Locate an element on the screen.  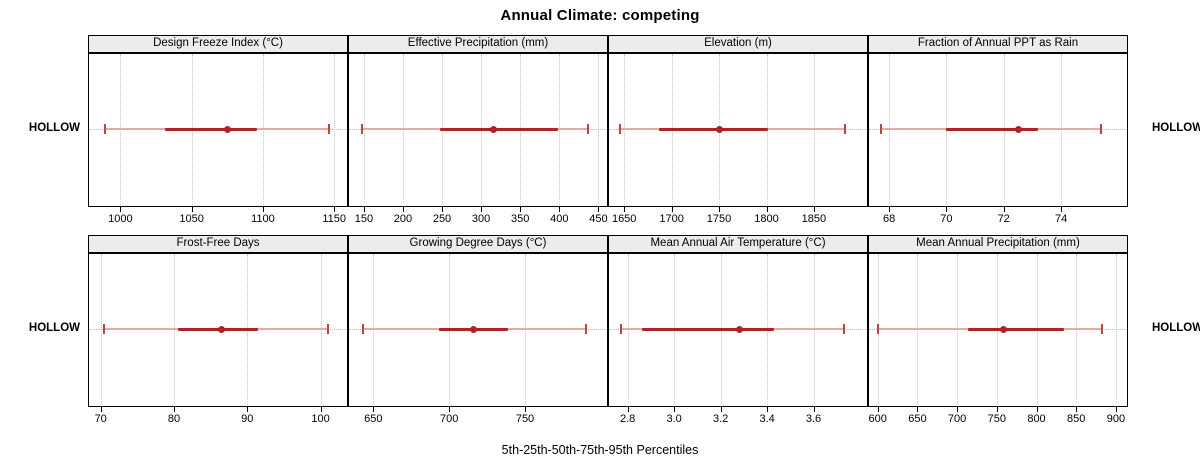
x-axis: 1000 1050 1100 1150 is located at coordinates (218, 220).